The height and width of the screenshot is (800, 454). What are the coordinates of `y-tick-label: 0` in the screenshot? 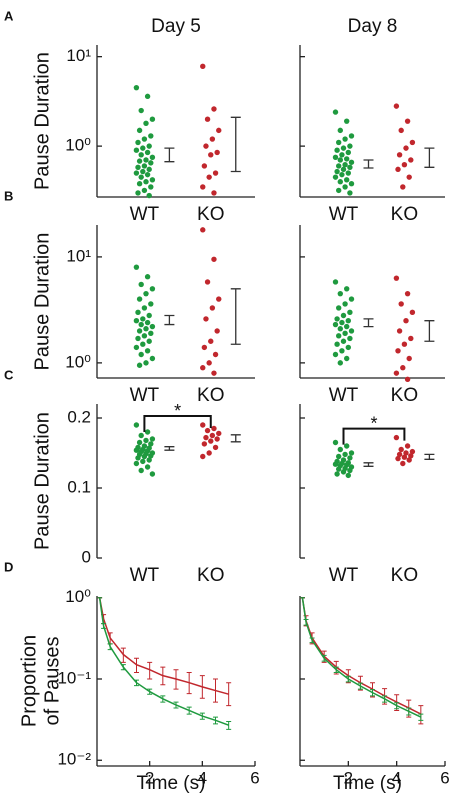 It's located at (86, 556).